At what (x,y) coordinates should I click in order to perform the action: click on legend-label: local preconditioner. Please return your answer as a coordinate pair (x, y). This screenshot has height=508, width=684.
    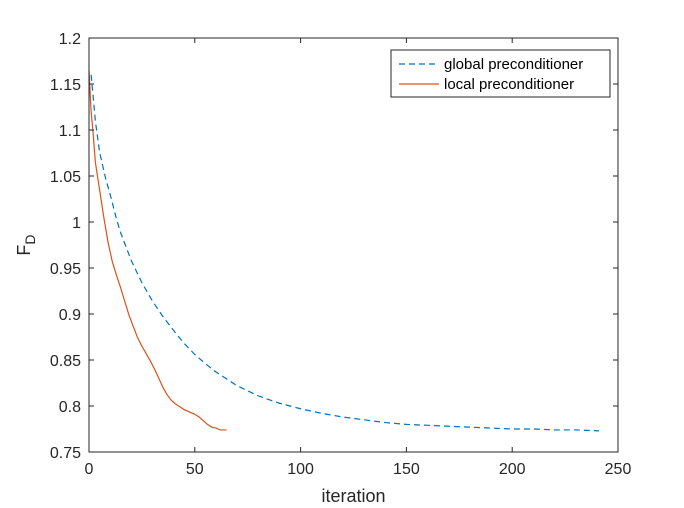
    Looking at the image, I should click on (509, 84).